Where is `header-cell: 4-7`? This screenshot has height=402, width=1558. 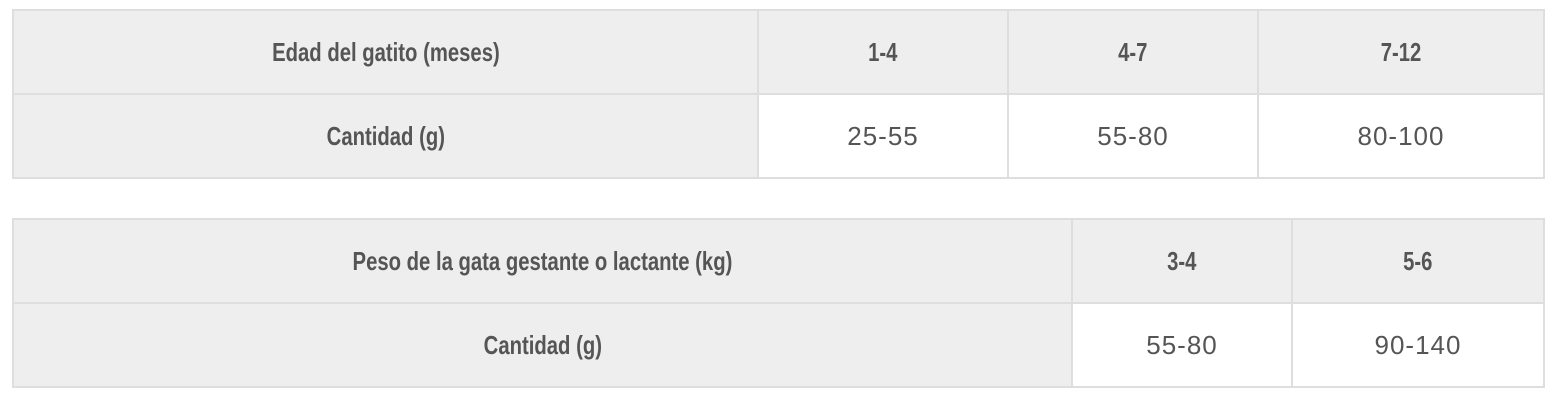 header-cell: 4-7 is located at coordinates (1133, 52).